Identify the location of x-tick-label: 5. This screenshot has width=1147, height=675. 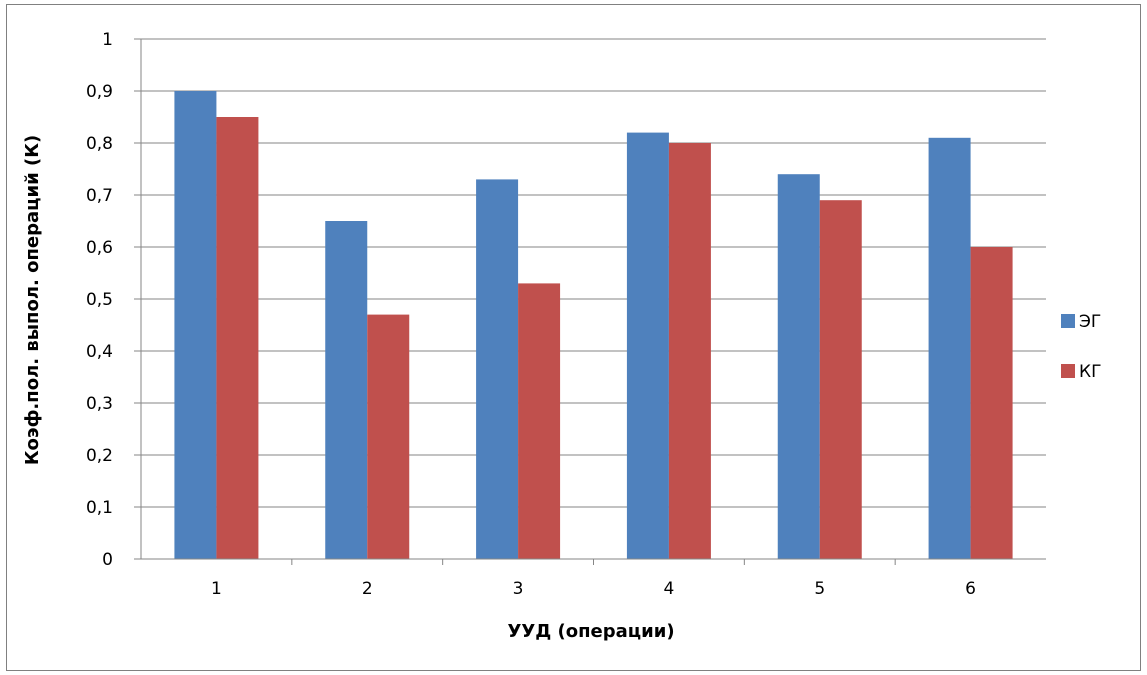
(819, 589).